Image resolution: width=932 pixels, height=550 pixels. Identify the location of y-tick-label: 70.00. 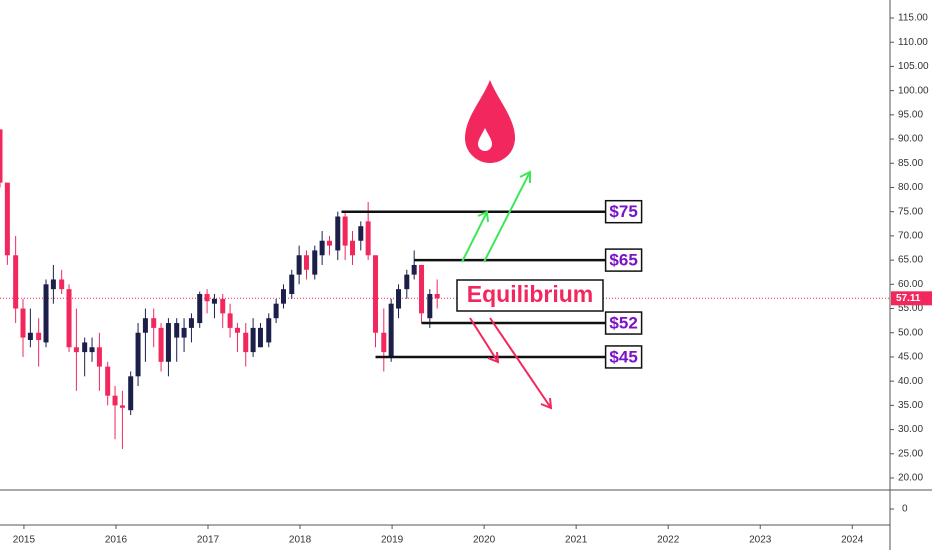
(910, 236).